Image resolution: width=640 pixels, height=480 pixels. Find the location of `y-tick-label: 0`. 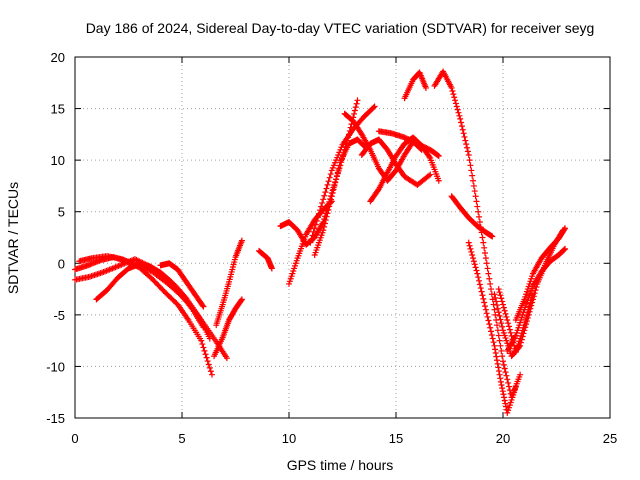

y-tick-label: 0 is located at coordinates (61, 263).